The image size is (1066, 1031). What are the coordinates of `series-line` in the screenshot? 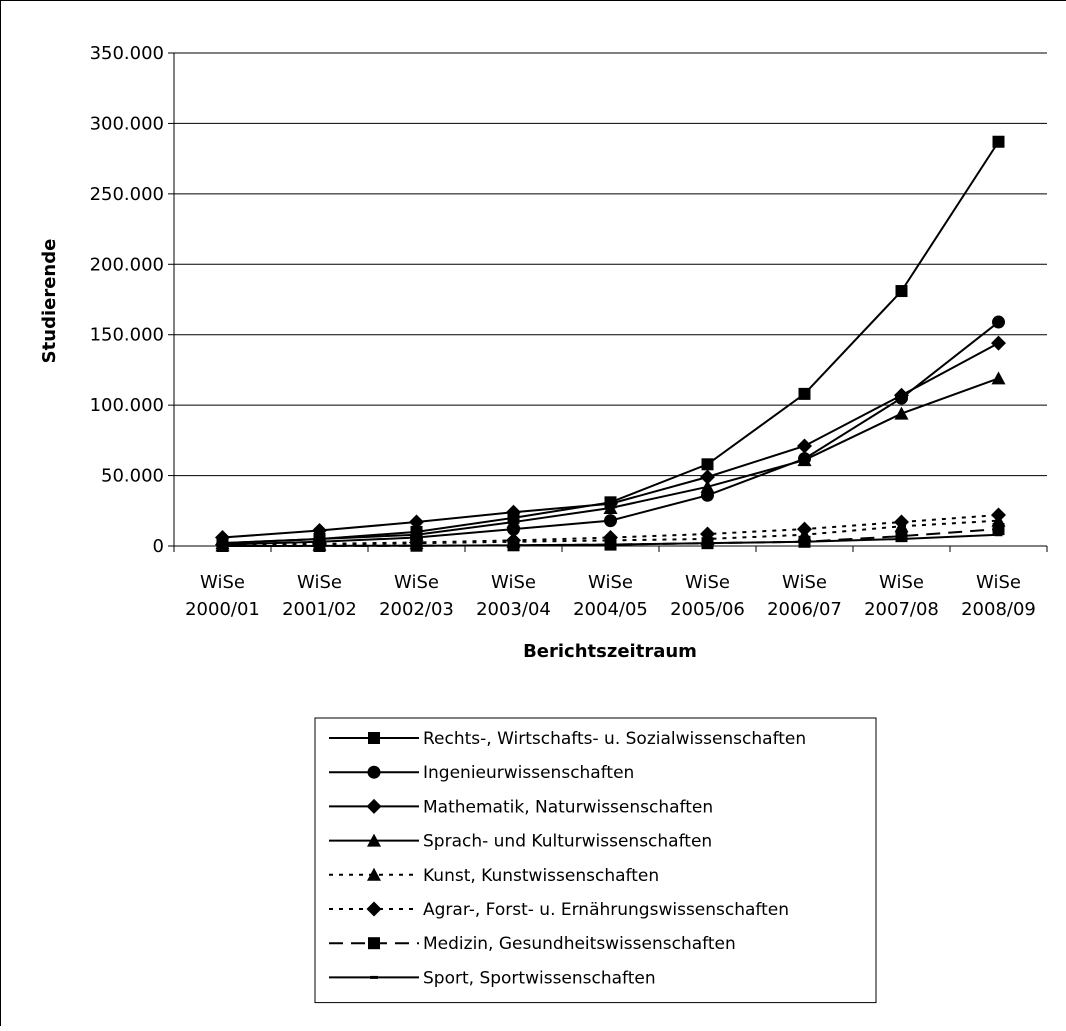 It's located at (610, 537).